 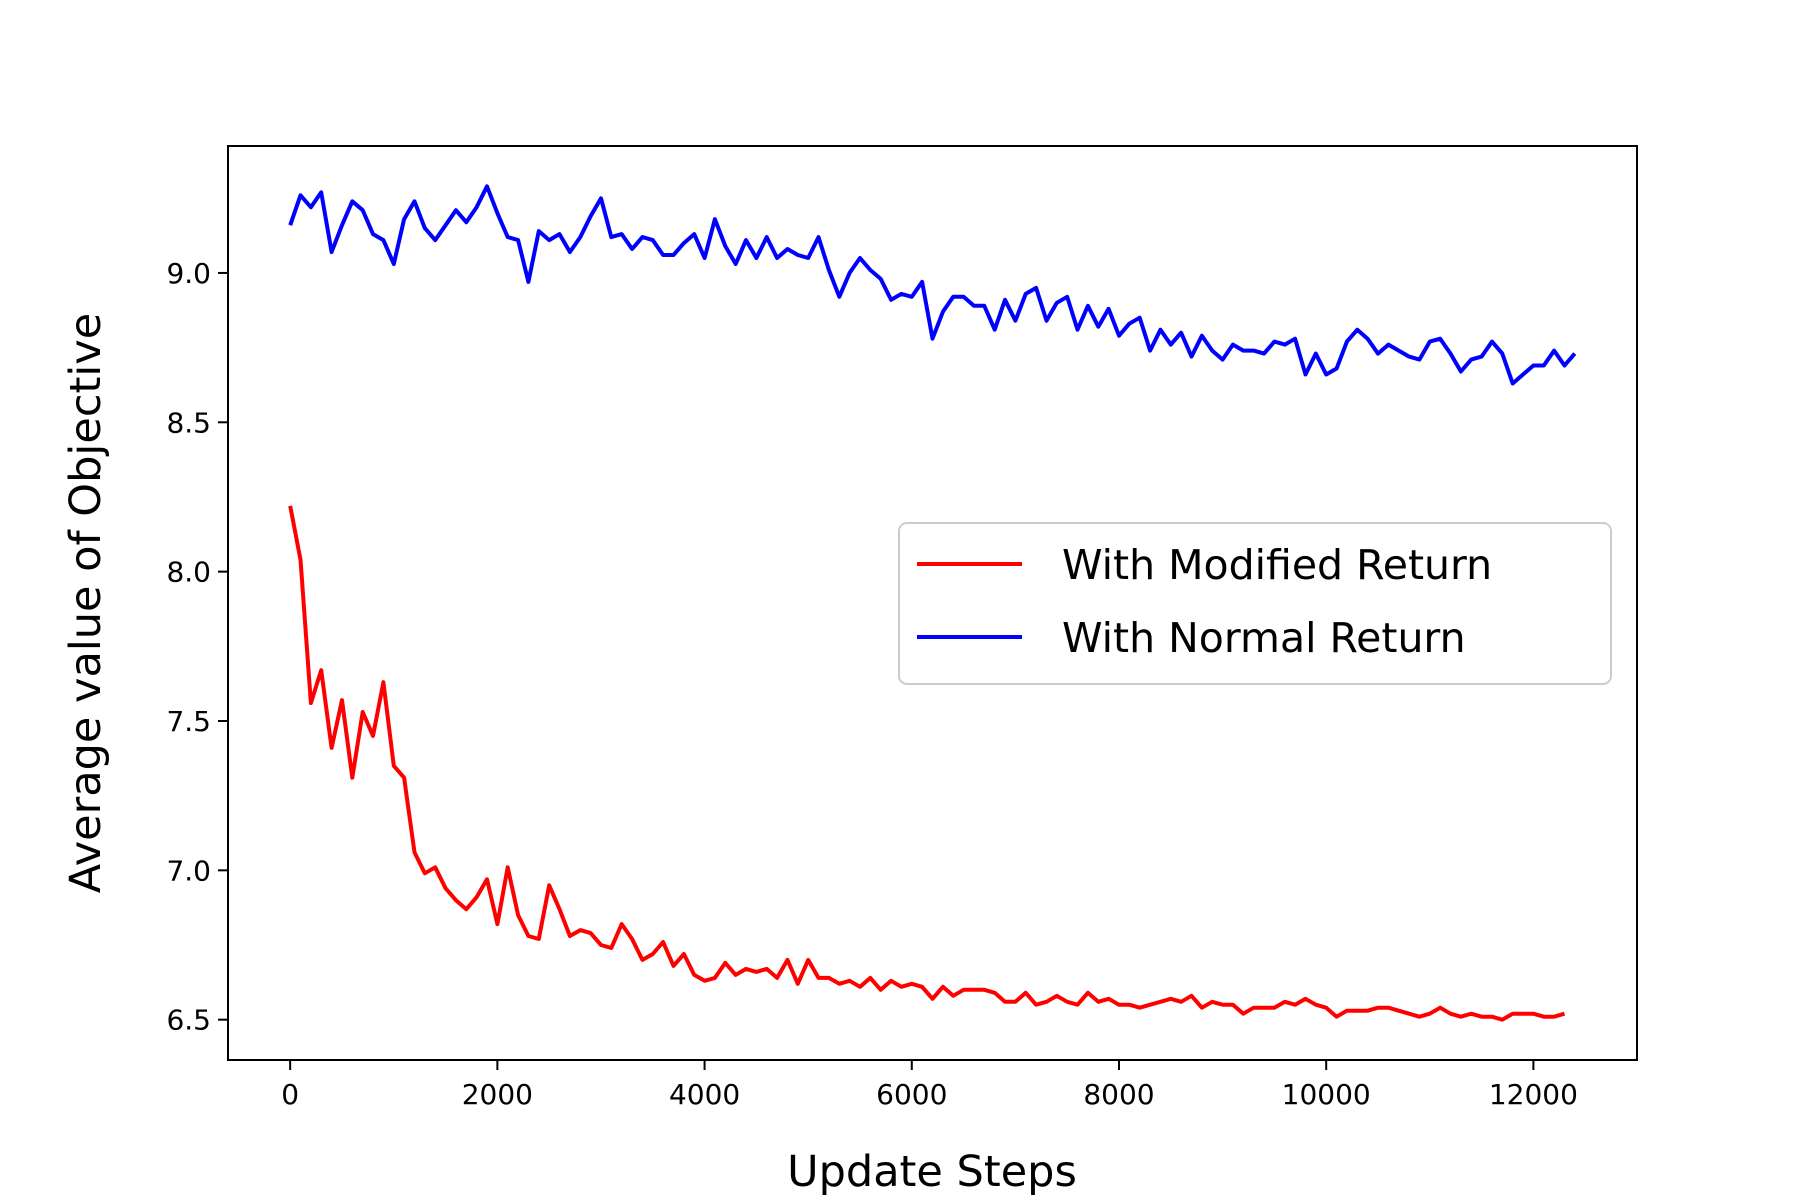 What do you see at coordinates (1118, 1094) in the screenshot?
I see `x-tick-label: 8000` at bounding box center [1118, 1094].